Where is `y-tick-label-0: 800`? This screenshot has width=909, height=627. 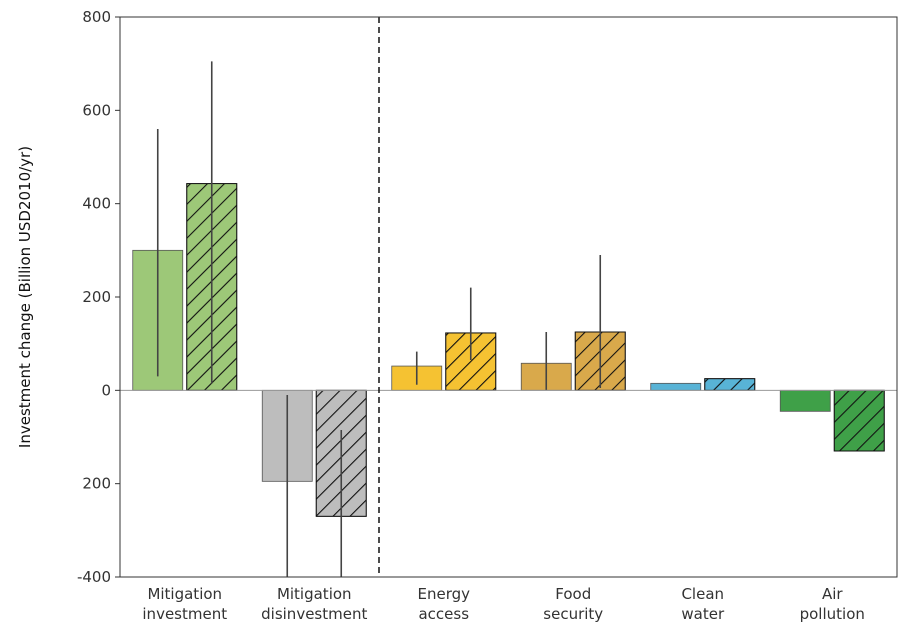 y-tick-label-0: 800 is located at coordinates (96, 17).